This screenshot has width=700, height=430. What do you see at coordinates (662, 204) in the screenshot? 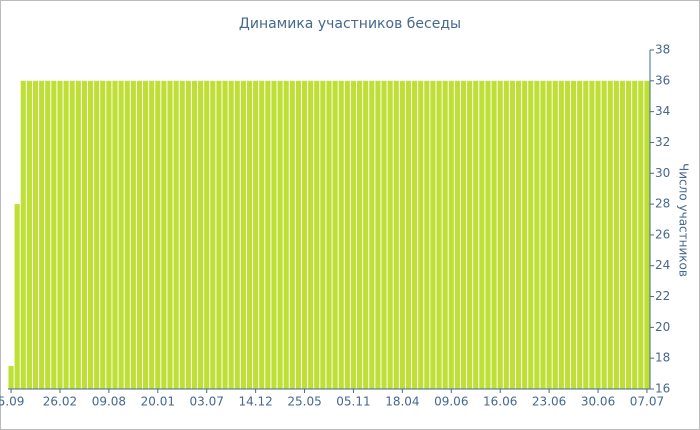
I see `y-tick-label: 28` at bounding box center [662, 204].